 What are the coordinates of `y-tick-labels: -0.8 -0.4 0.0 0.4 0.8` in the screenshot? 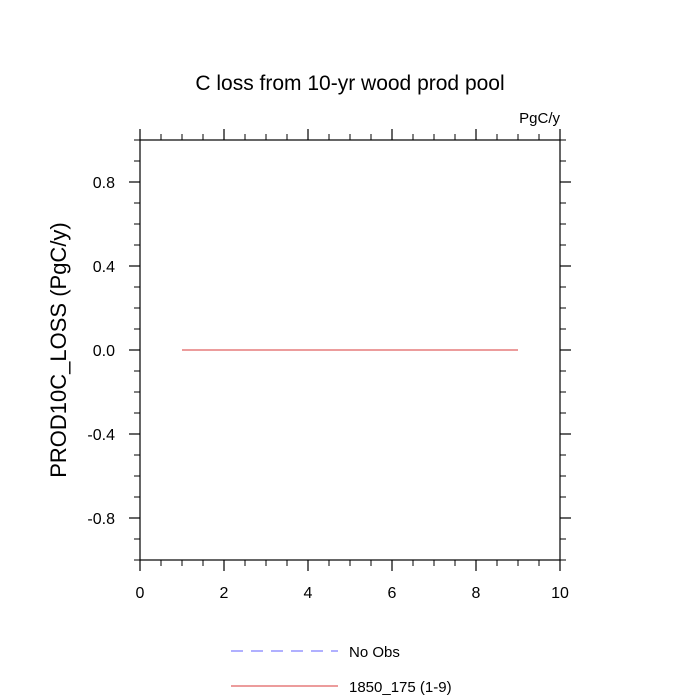 It's located at (101, 351).